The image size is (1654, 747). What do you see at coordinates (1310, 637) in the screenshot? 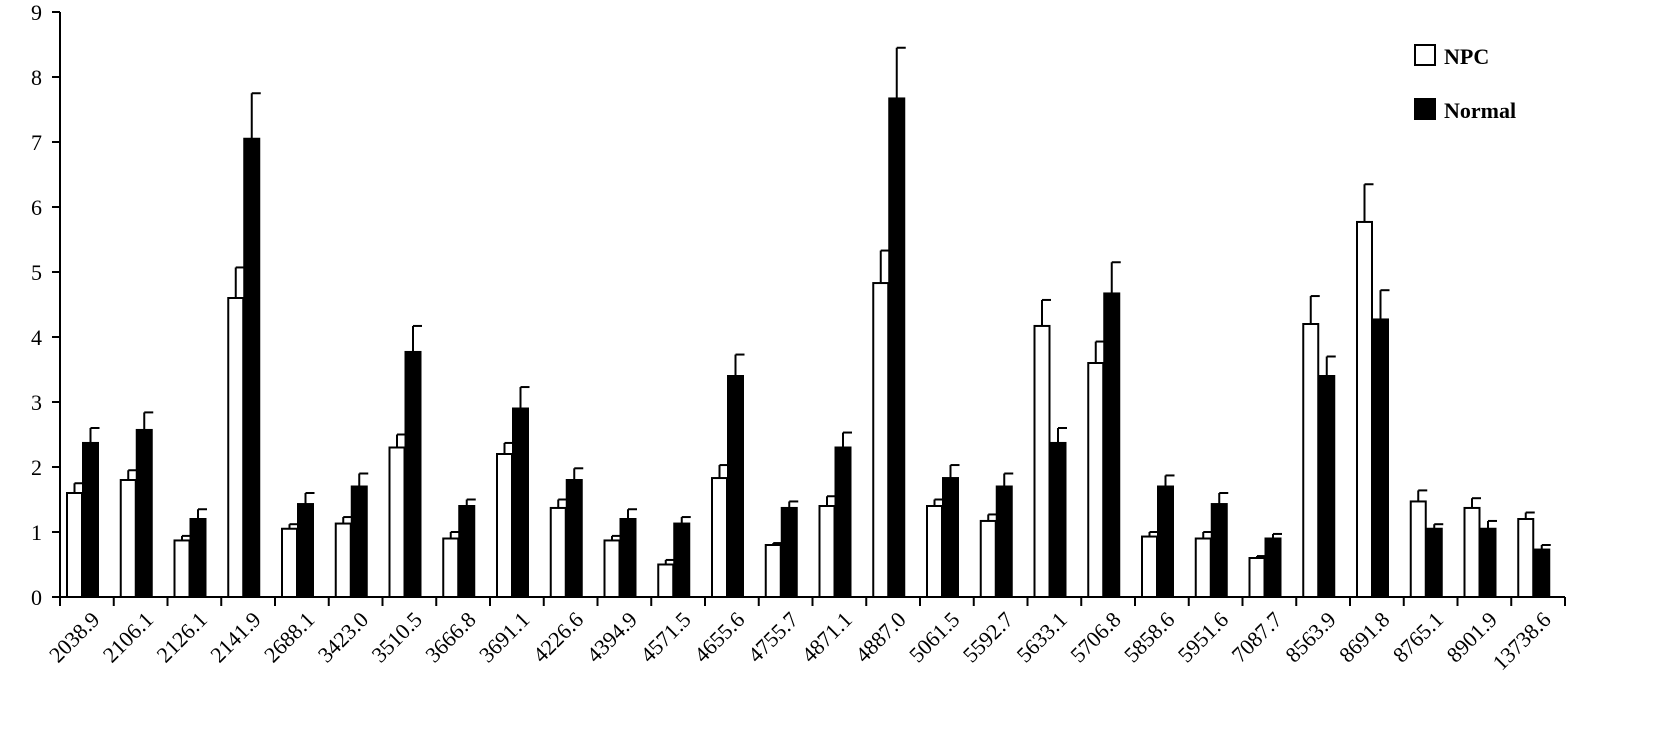
I see `x-tick-label: 8563.9` at bounding box center [1310, 637].